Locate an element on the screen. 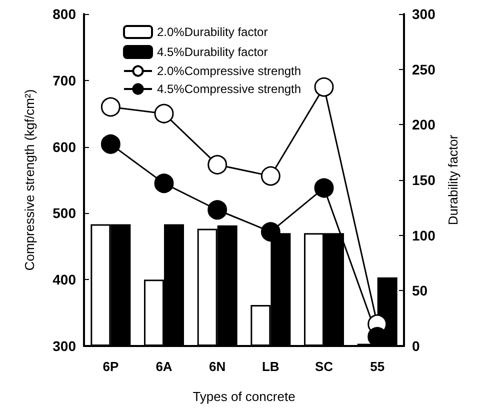 This screenshot has width=483, height=418. y-tick-label: 500 is located at coordinates (64, 213).